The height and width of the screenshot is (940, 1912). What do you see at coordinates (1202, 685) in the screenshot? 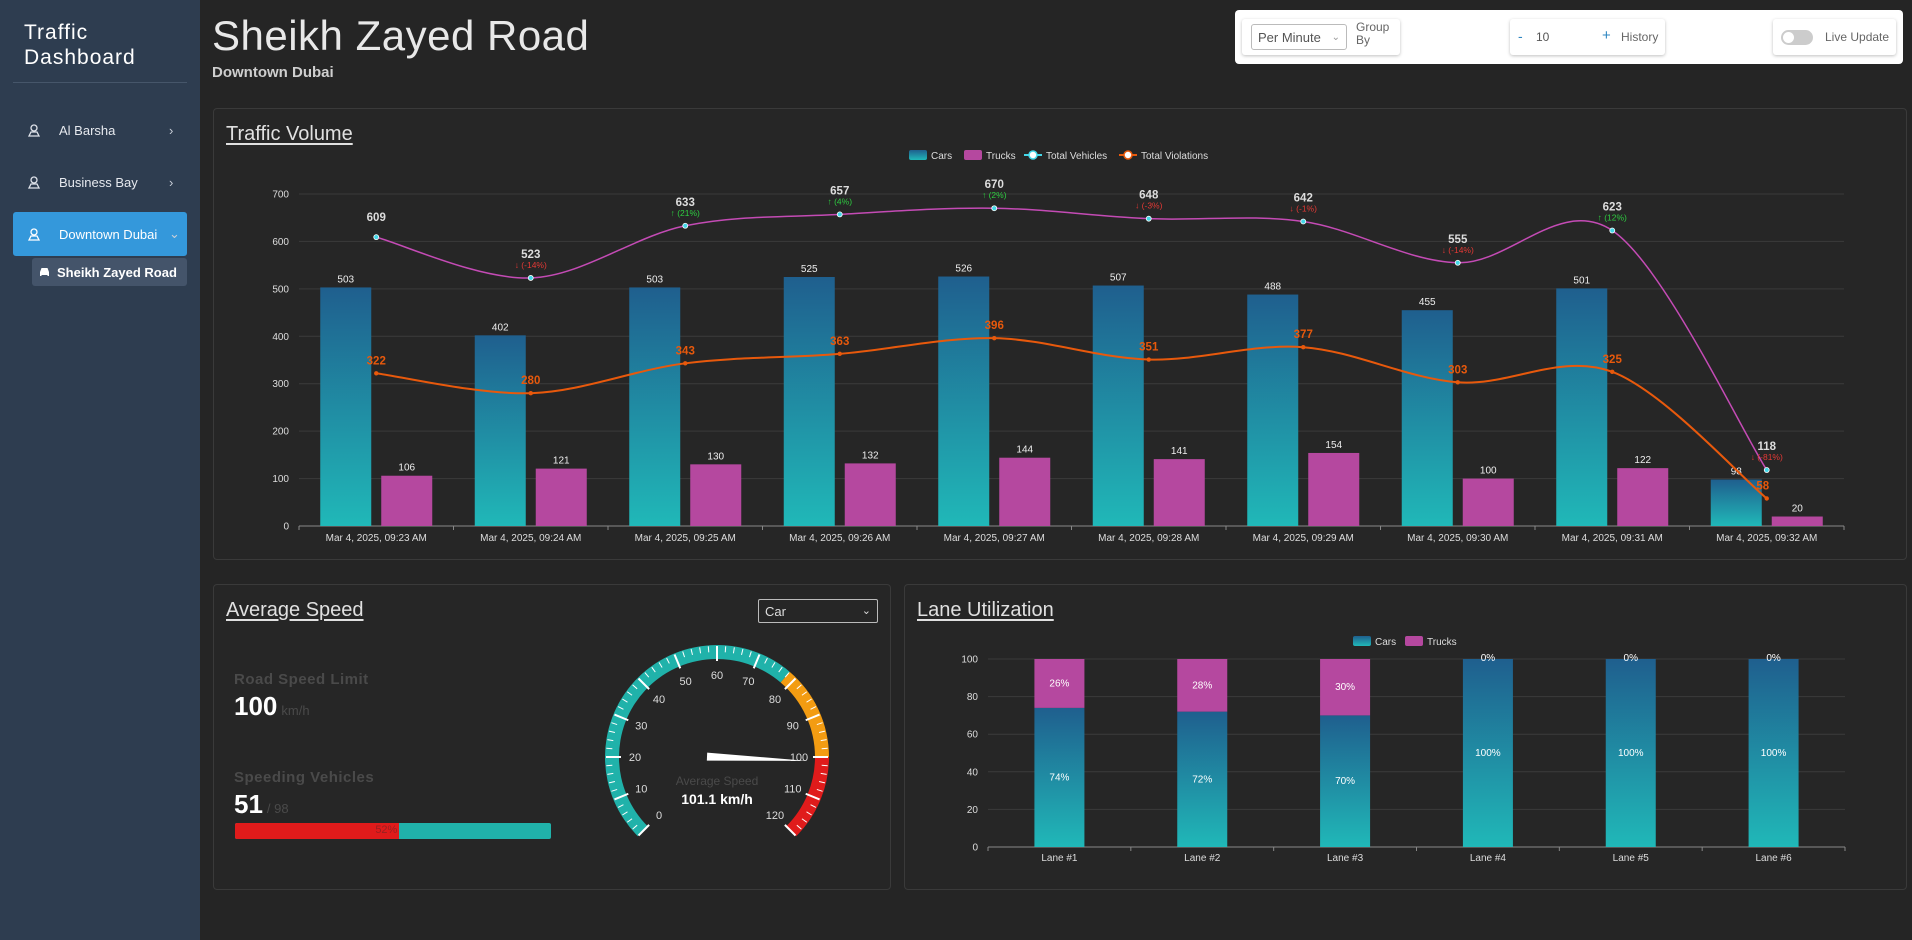
I see `bar-value-label: 28%` at bounding box center [1202, 685].